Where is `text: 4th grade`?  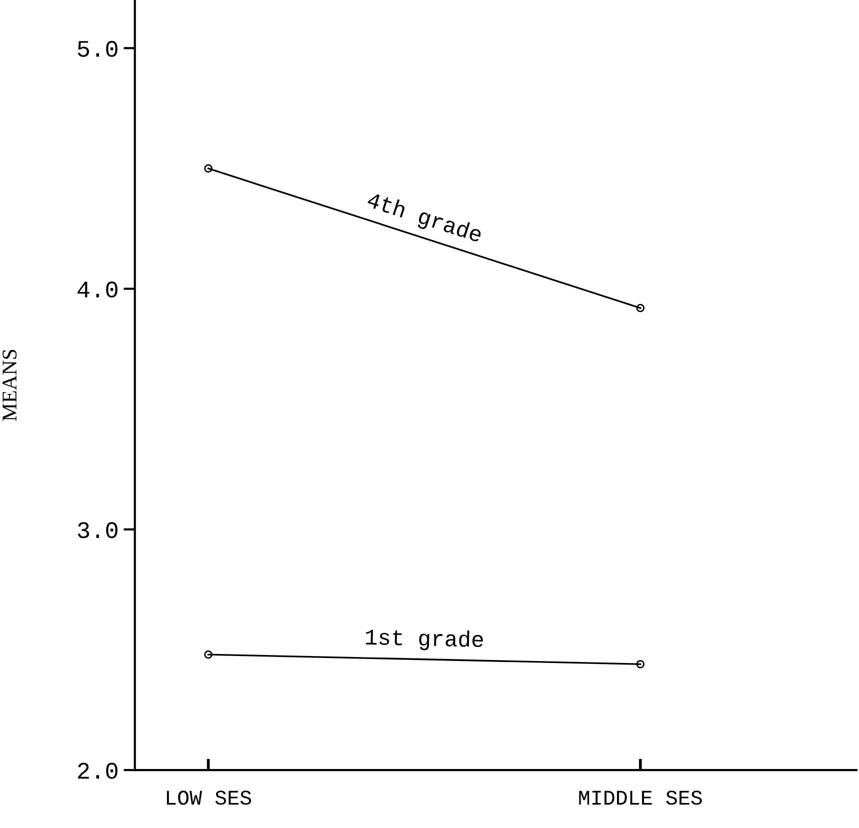
text: 4th grade is located at coordinates (424, 218).